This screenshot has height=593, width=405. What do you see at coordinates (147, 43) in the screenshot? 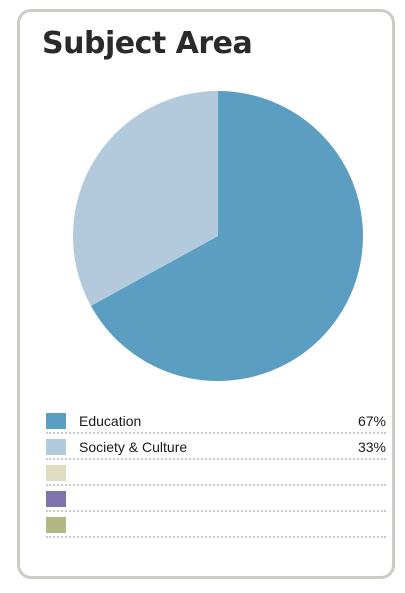
I see `chart-title: Subject Area` at bounding box center [147, 43].